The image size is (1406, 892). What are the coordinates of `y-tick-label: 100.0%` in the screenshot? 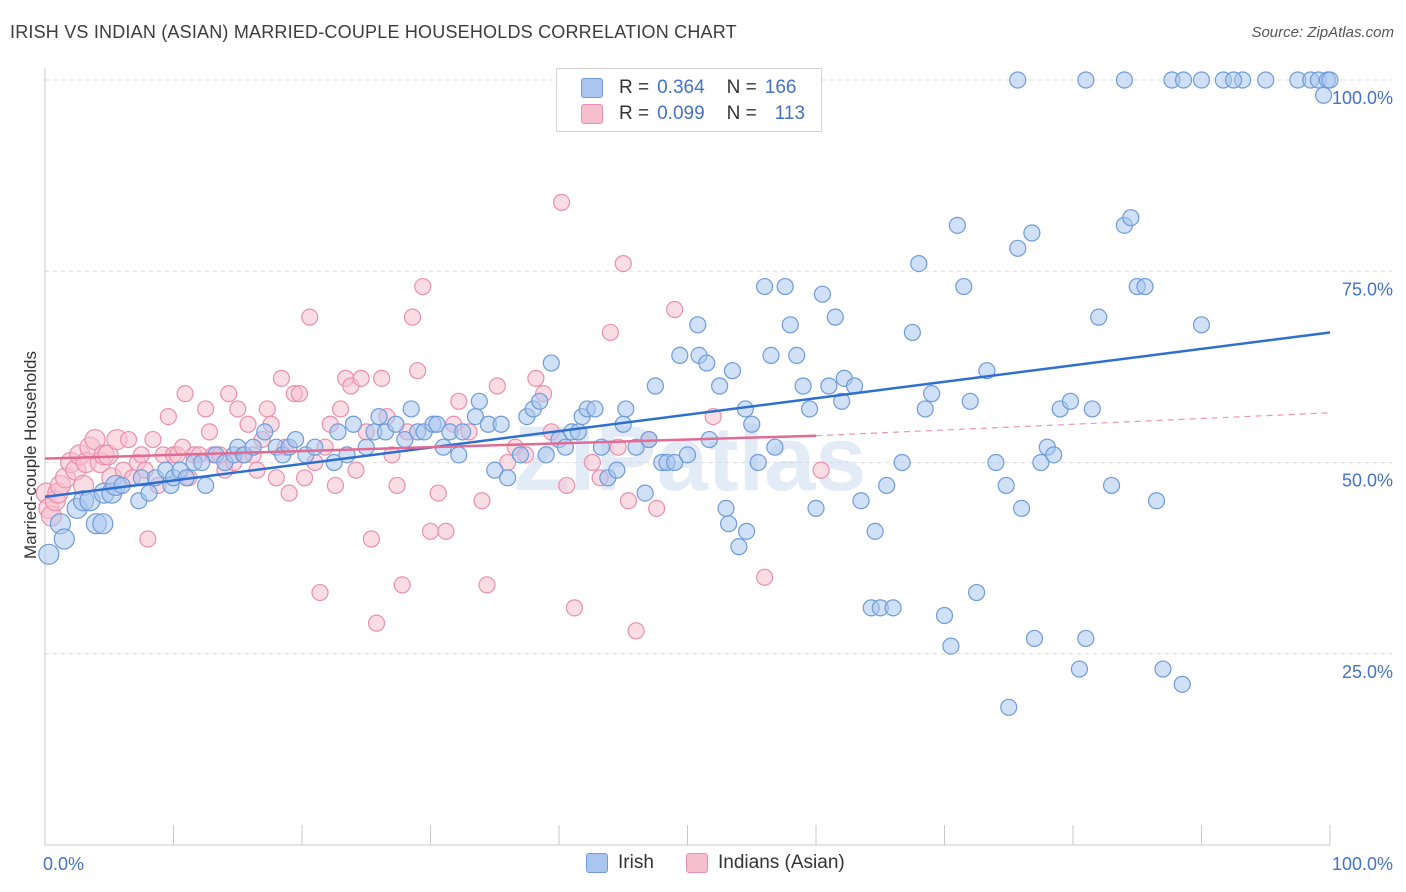 It's located at (1362, 98).